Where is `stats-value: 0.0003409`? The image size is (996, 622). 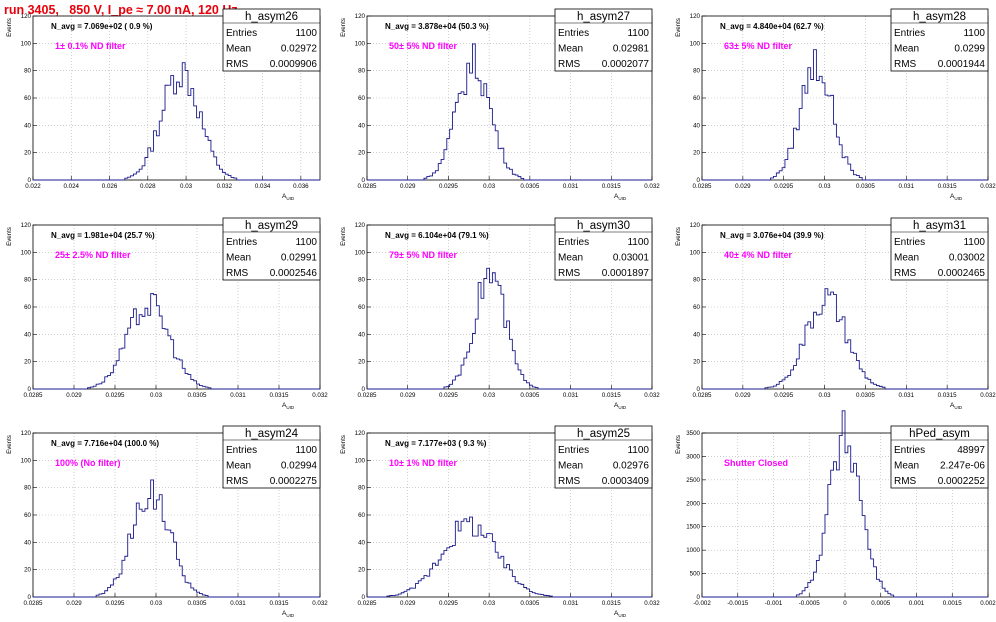
stats-value: 0.0003409 is located at coordinates (626, 481).